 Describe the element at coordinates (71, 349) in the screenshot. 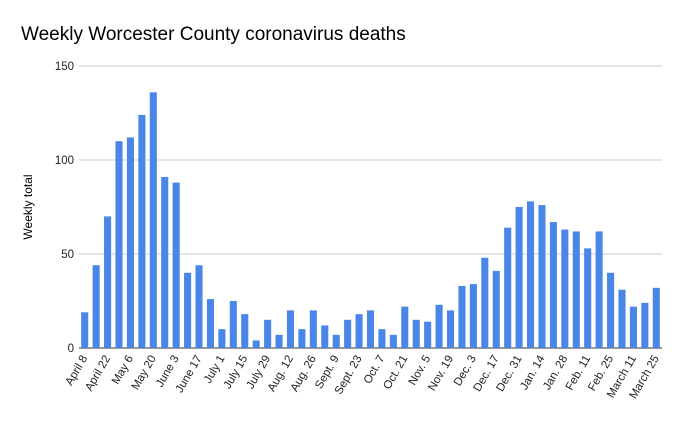

I see `y-tick-label: 0` at that location.